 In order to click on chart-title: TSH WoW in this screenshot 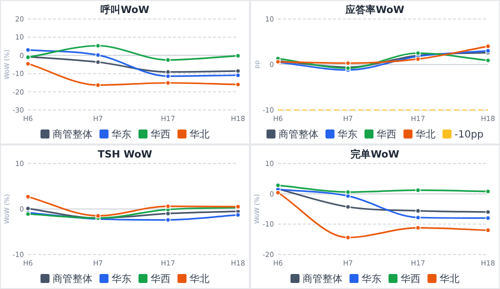, I will do `click(125, 155)`.